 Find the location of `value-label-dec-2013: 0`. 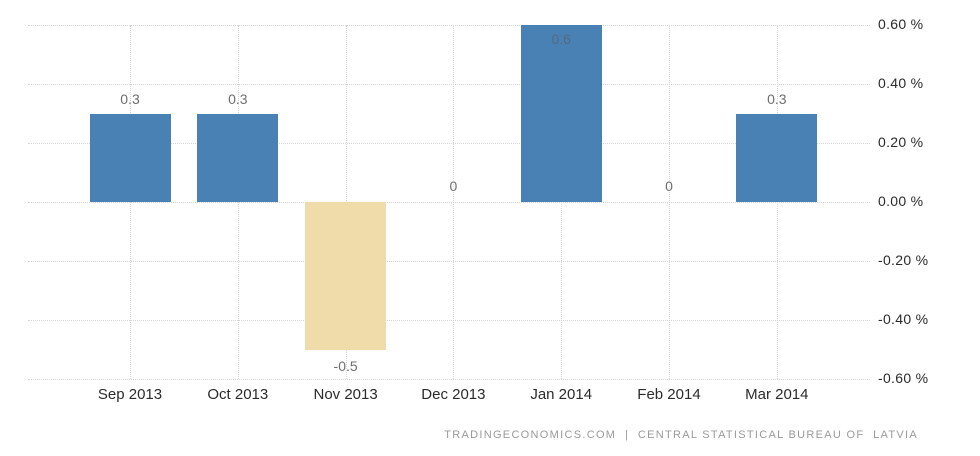

value-label-dec-2013: 0 is located at coordinates (453, 186).